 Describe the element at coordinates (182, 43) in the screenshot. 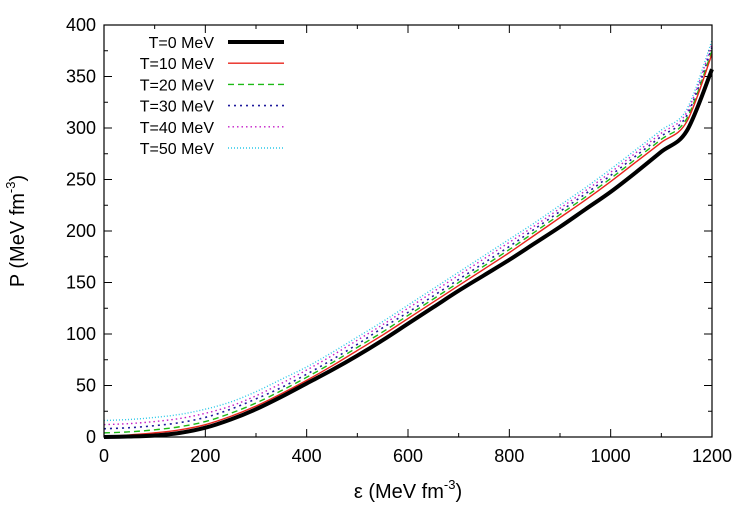

I see `legend-label: T=0 MeV` at that location.